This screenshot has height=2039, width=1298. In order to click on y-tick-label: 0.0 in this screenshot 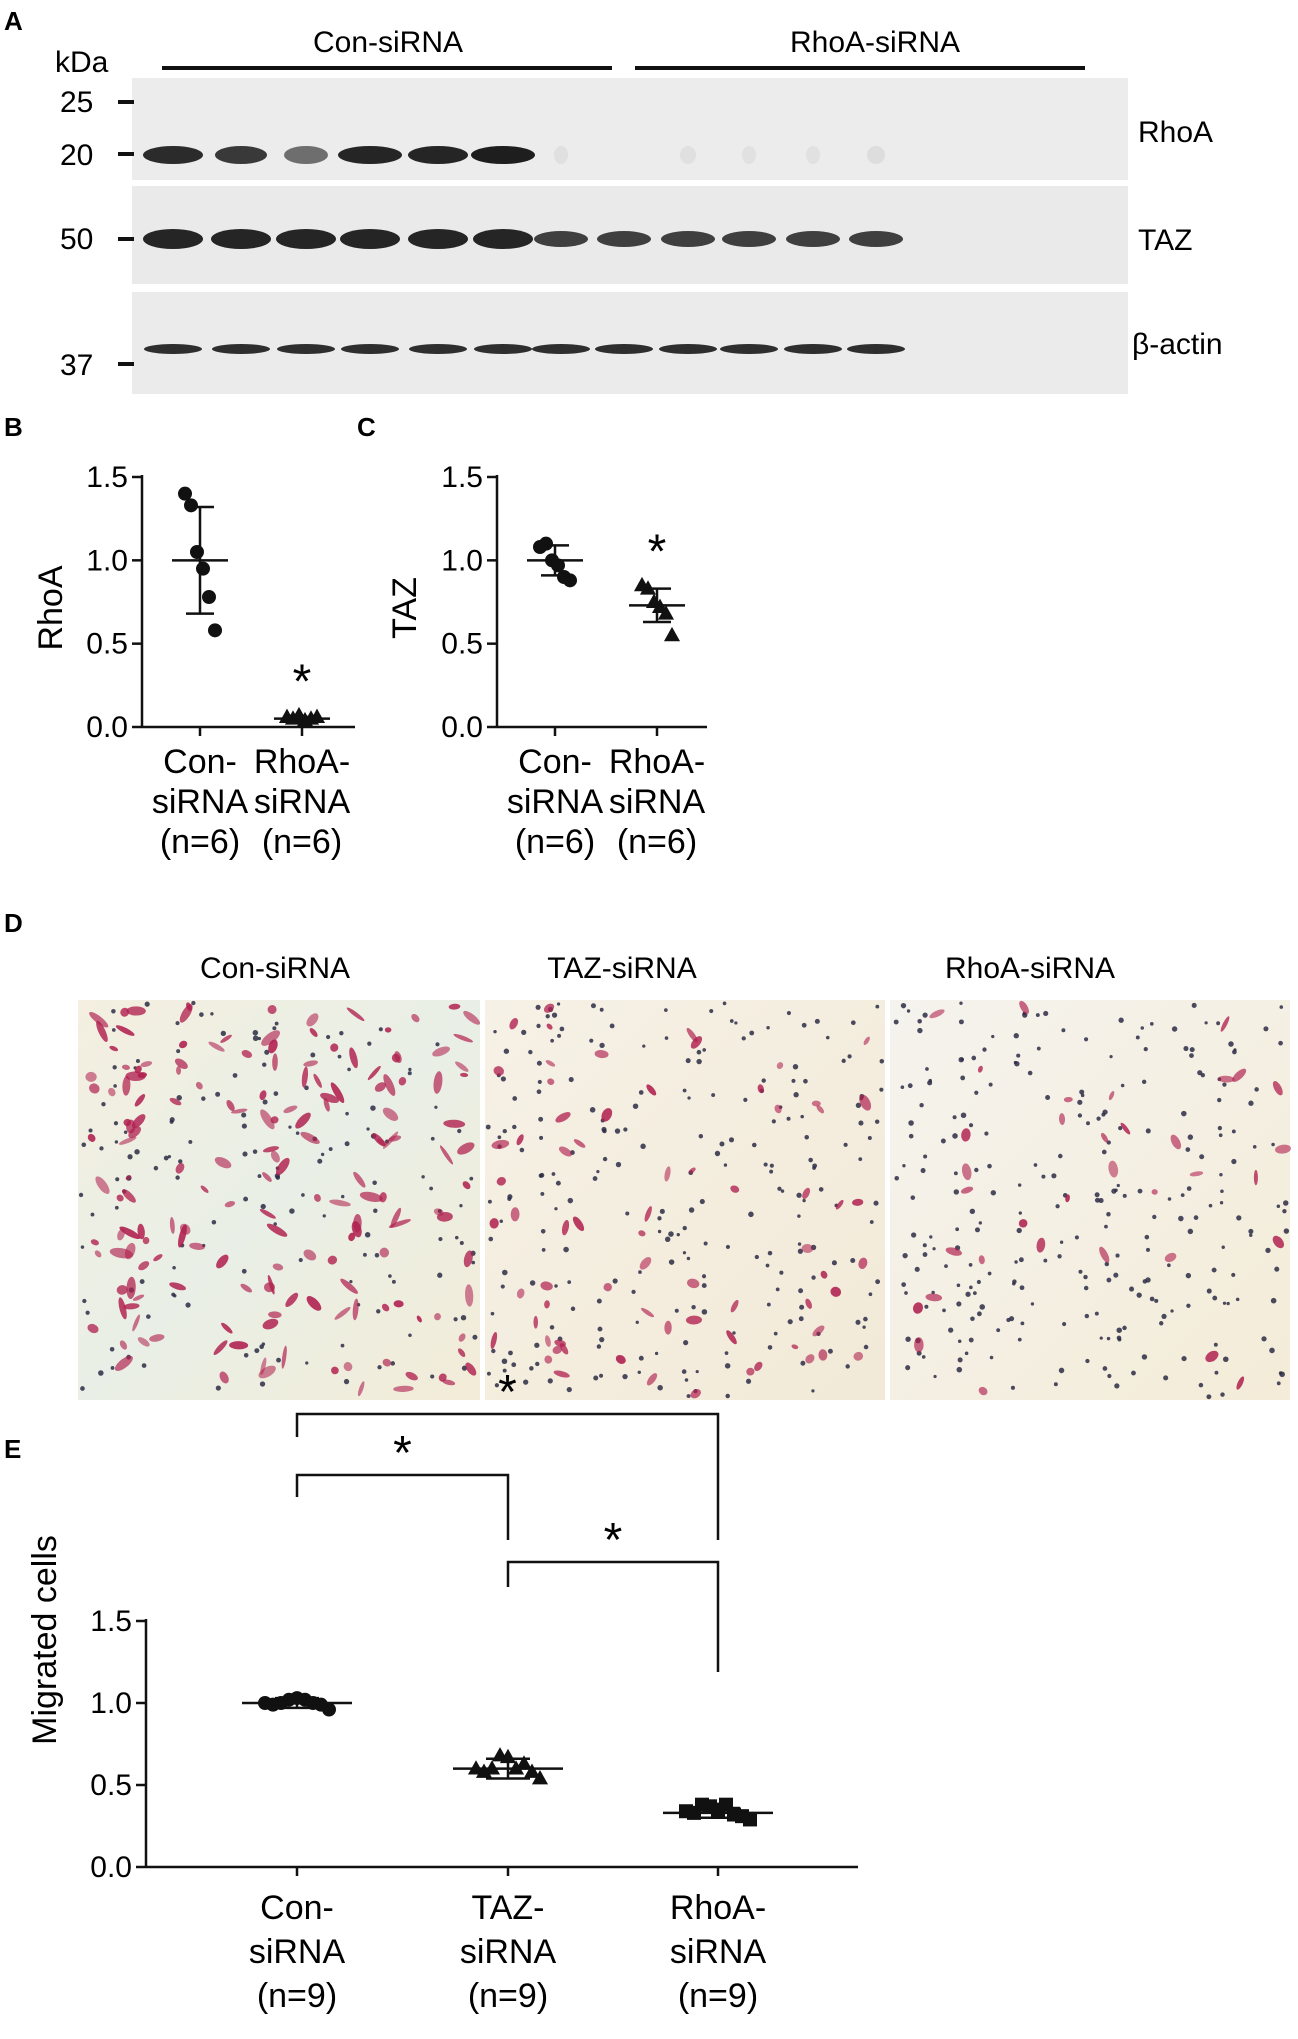, I will do `click(111, 1867)`.